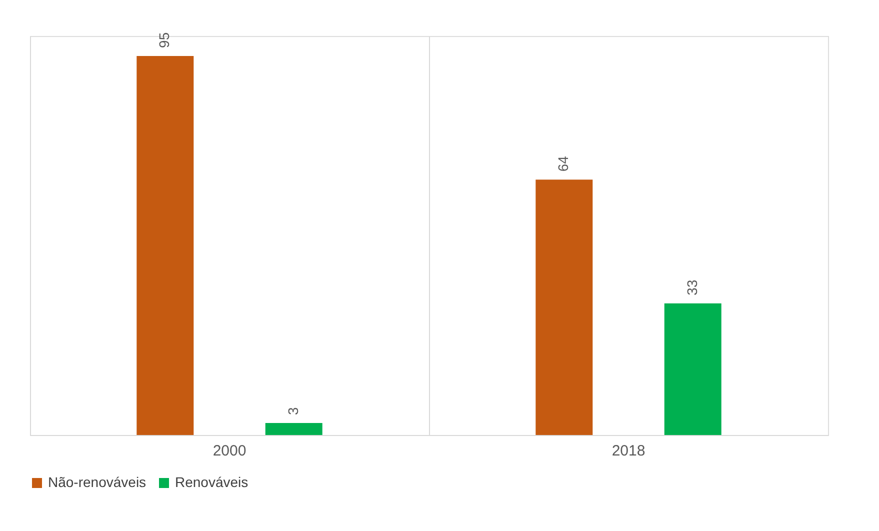 Image resolution: width=879 pixels, height=531 pixels. I want to click on legend-label: Não-renováveis, so click(97, 482).